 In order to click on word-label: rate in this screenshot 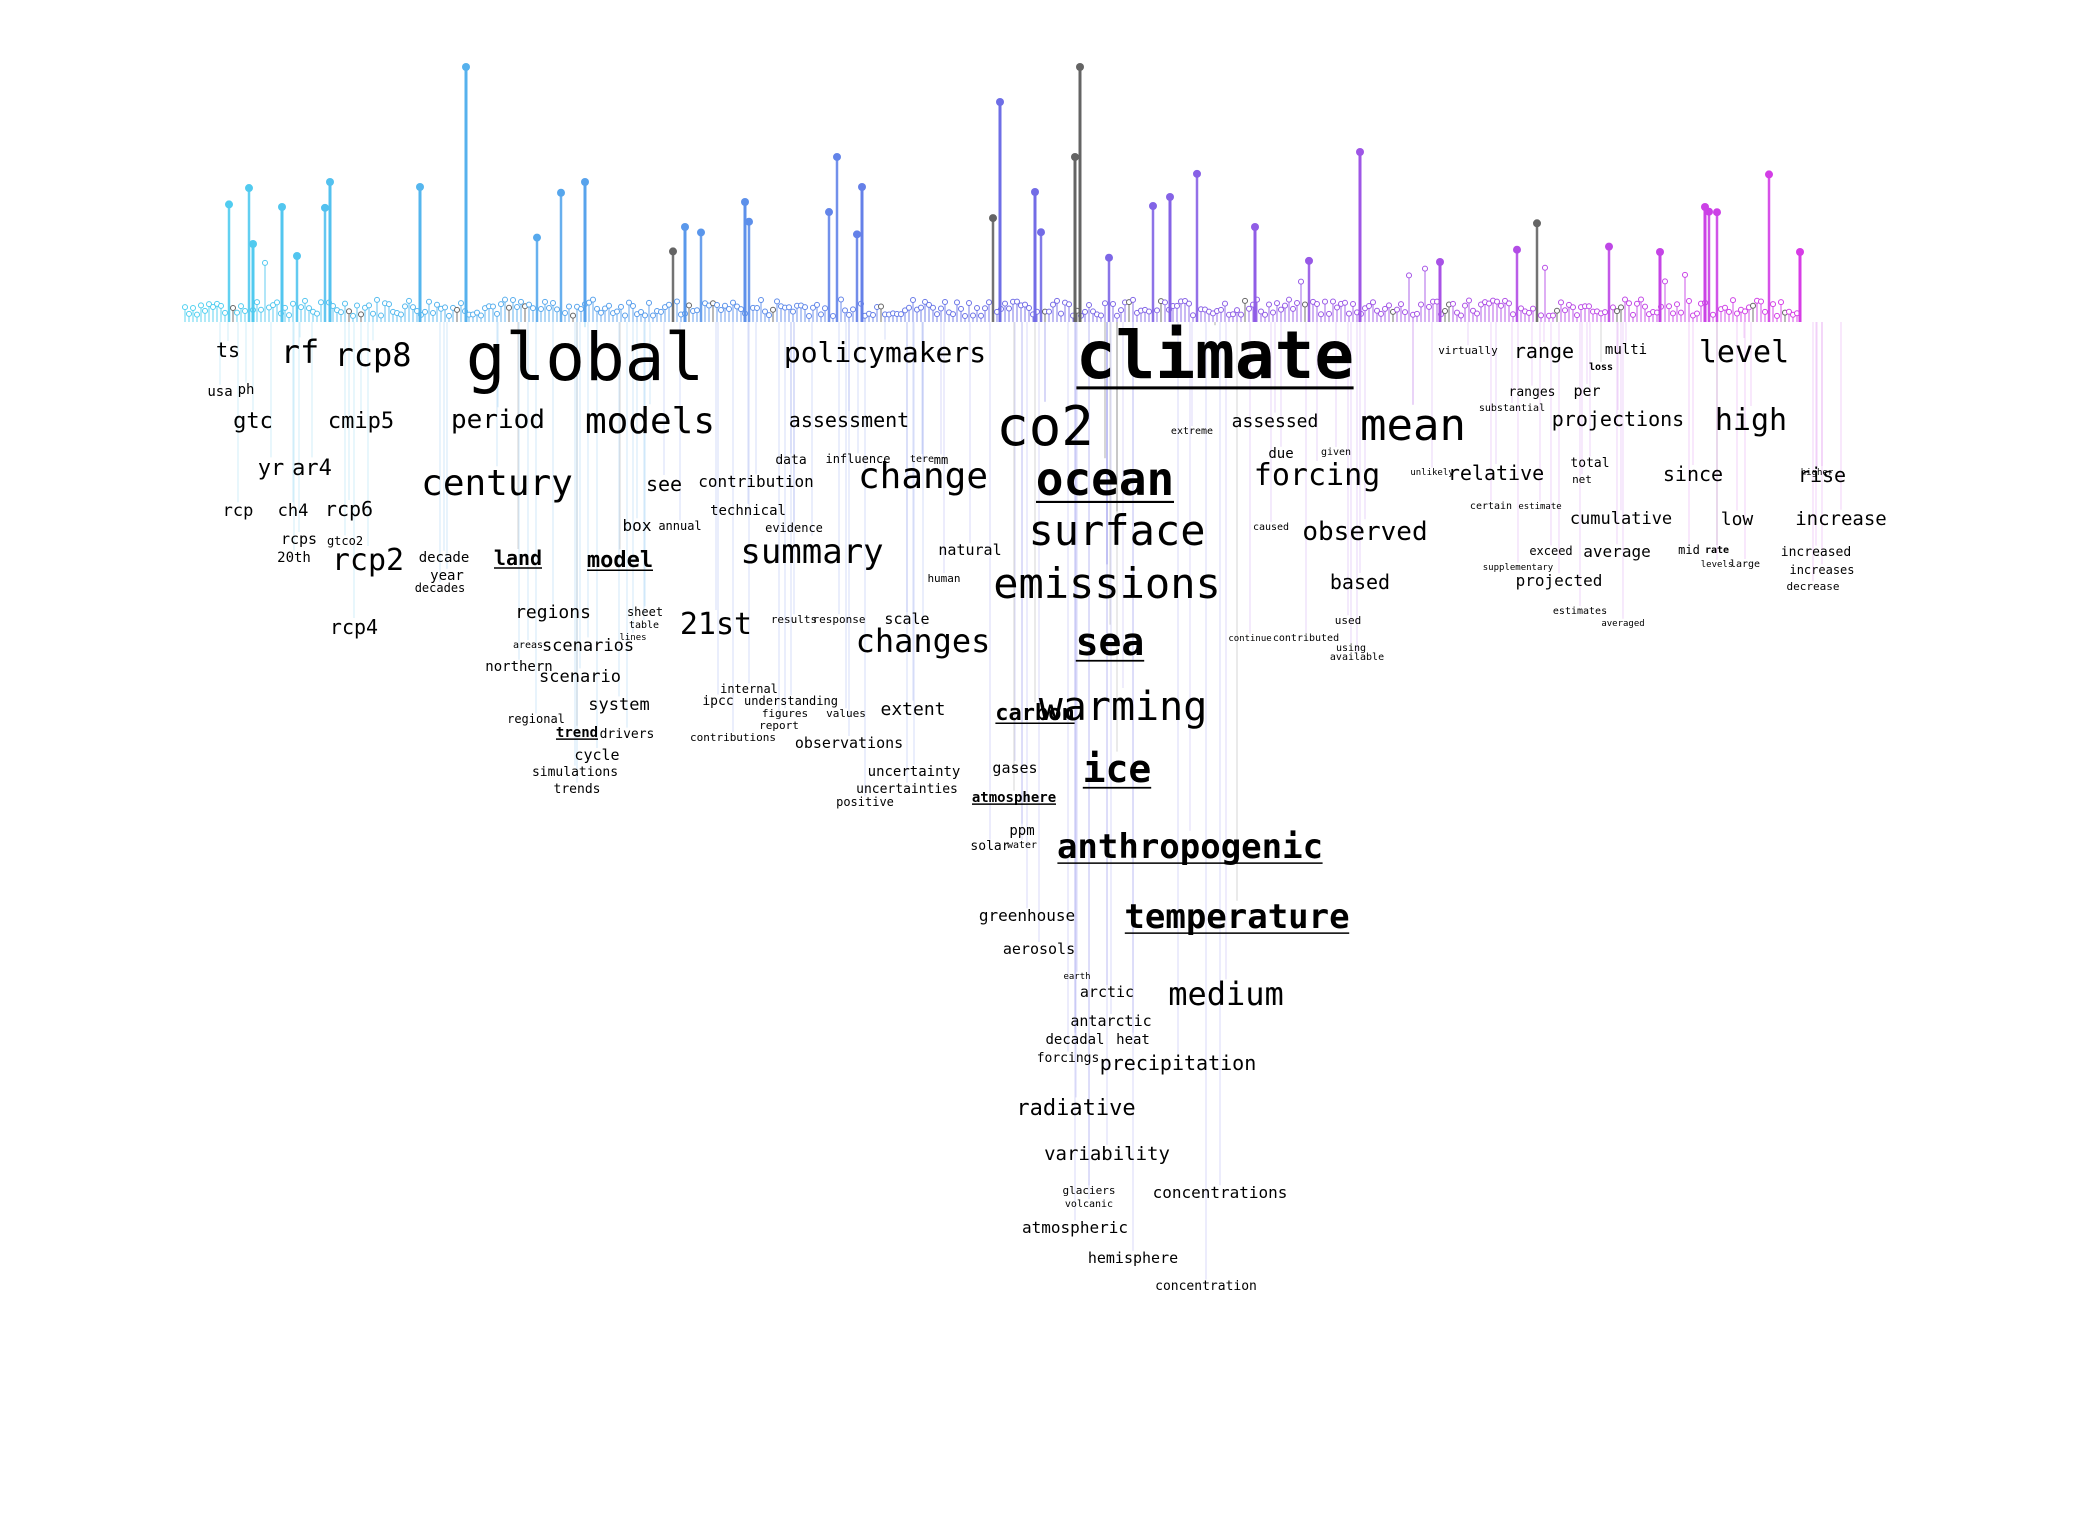, I will do `click(1717, 550)`.